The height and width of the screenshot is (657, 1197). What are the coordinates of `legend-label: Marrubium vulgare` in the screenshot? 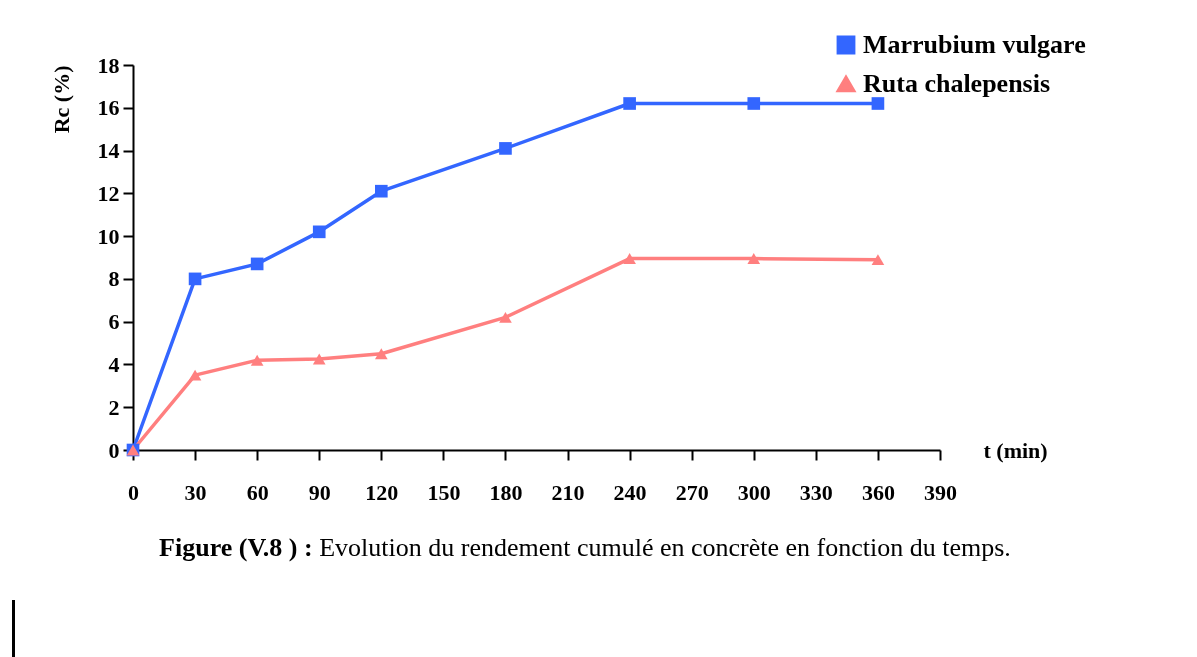 It's located at (974, 44).